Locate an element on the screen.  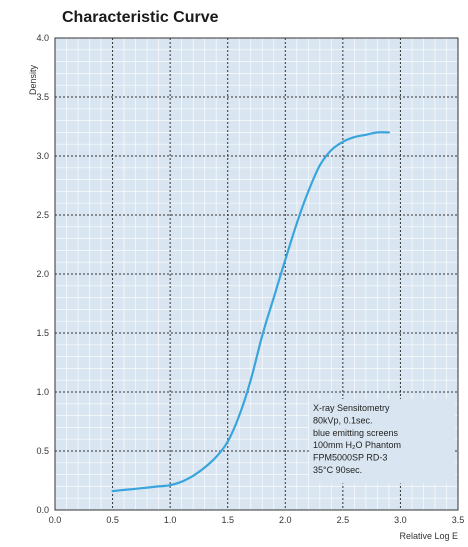
x-tick-label: 2.0 is located at coordinates (285, 520).